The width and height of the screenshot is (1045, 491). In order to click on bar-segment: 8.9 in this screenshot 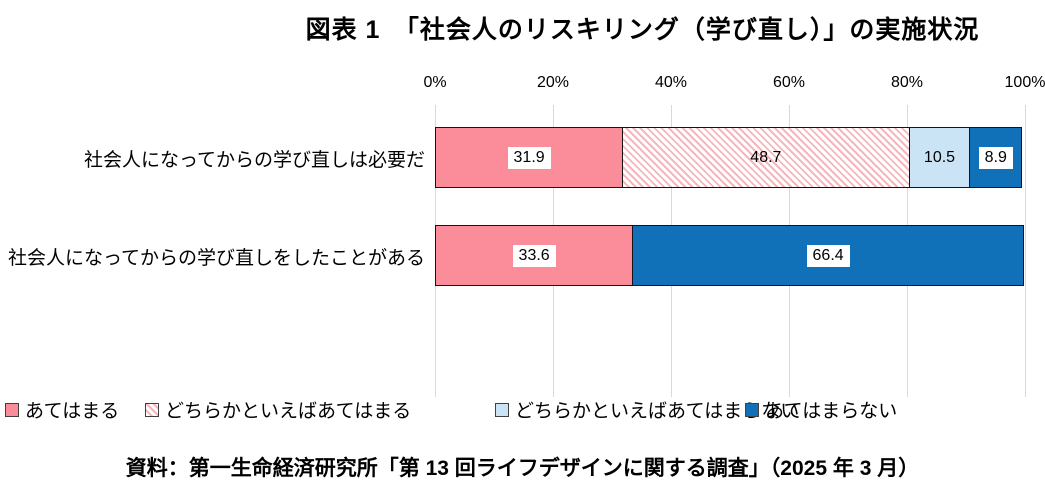, I will do `click(995, 157)`.